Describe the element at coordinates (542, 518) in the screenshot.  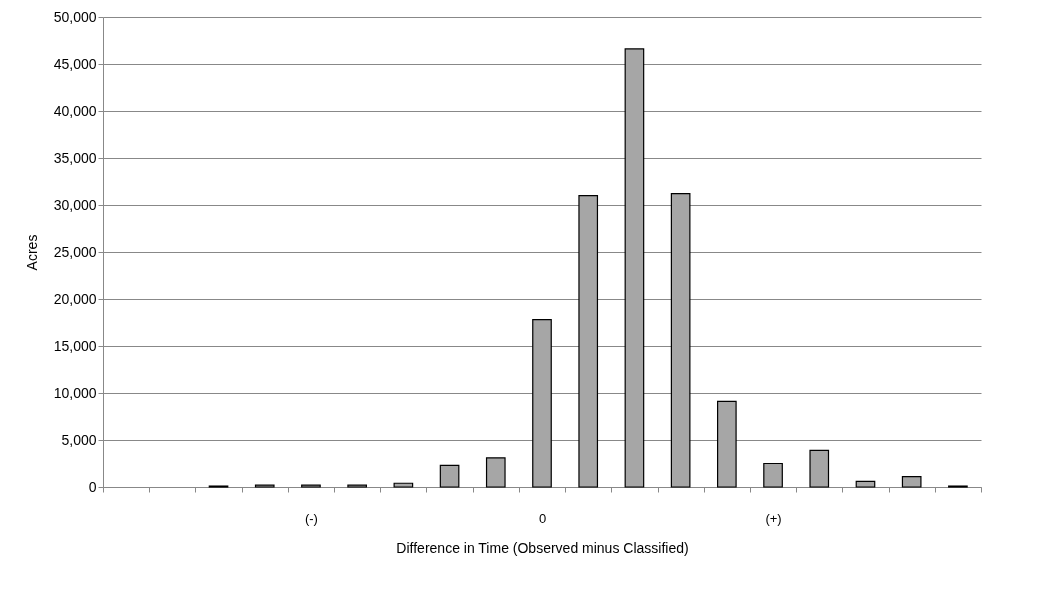
I see `x-tick-label: 0` at that location.